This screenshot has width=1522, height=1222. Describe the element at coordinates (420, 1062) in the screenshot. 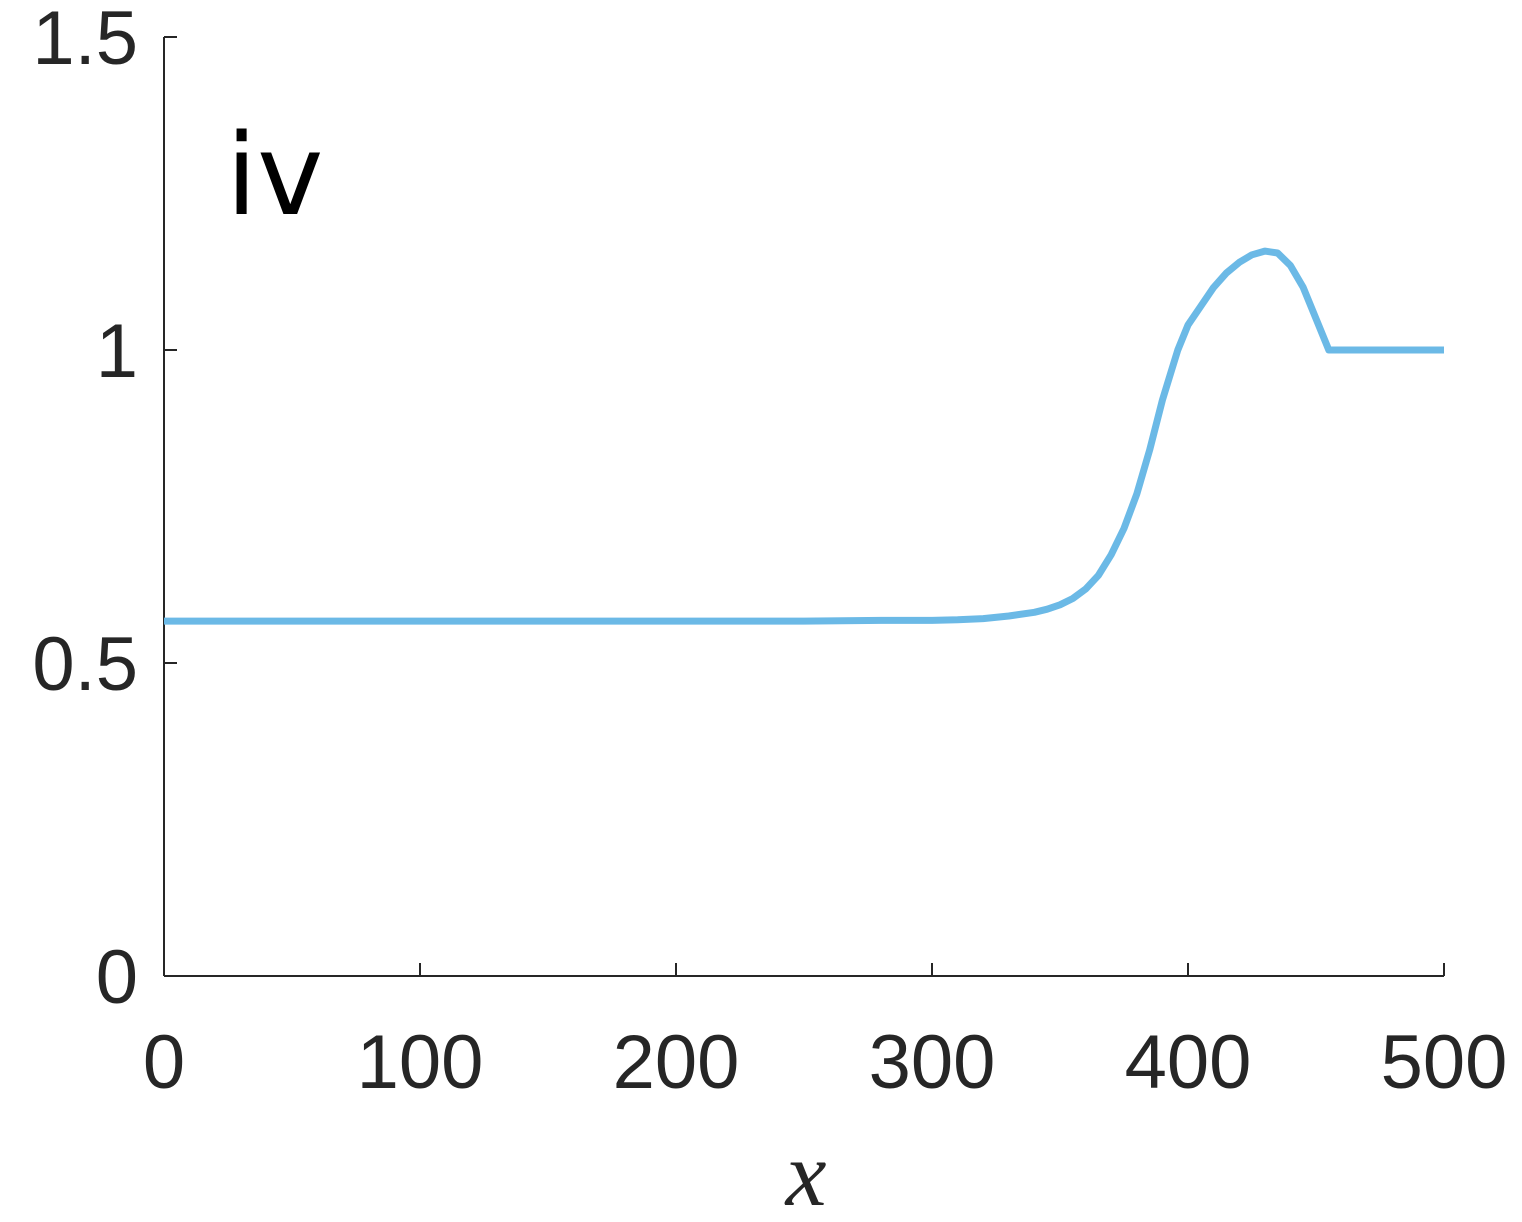

I see `x-tick-label: 100` at that location.